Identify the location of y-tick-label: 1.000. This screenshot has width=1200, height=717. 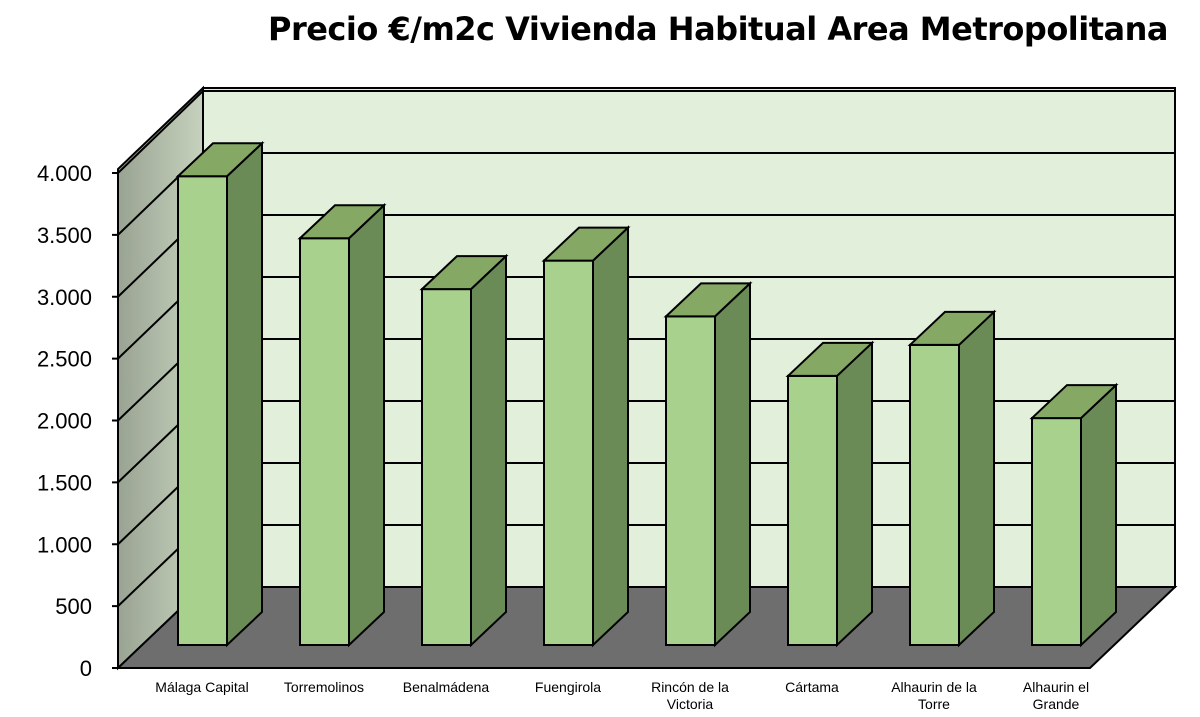
(64, 544).